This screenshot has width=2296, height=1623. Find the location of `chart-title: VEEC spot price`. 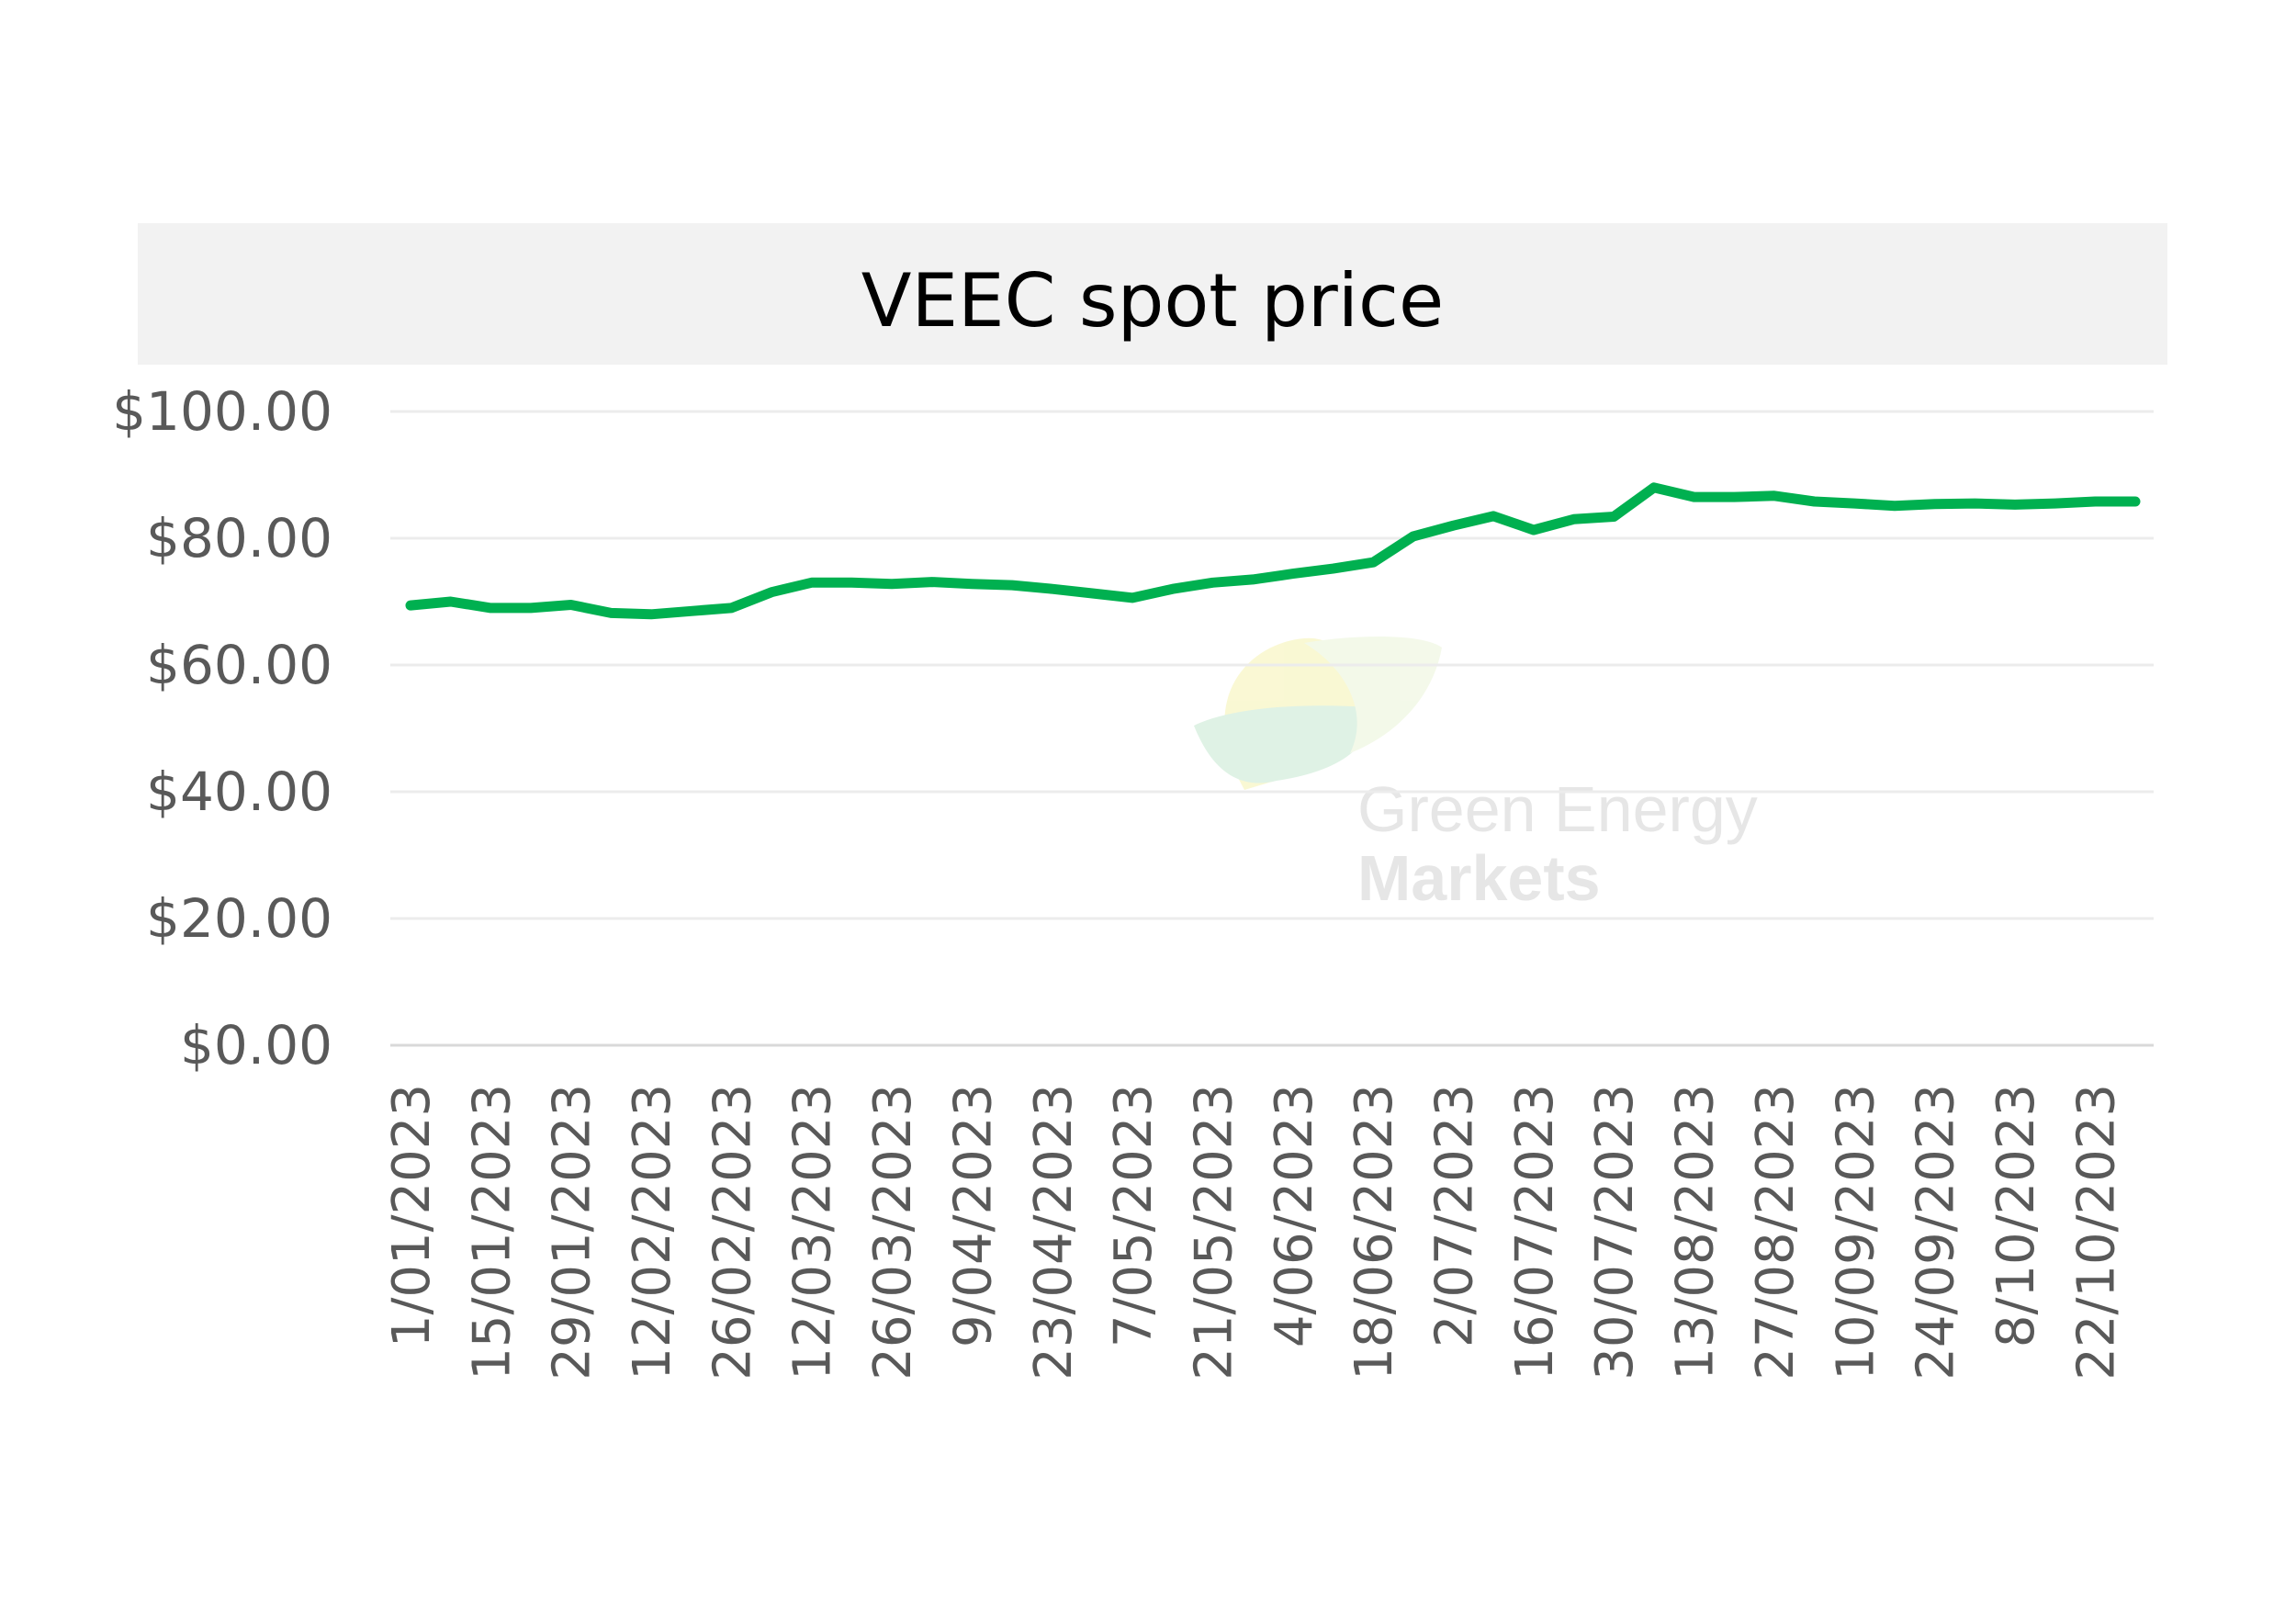

chart-title: VEEC spot price is located at coordinates (1152, 301).